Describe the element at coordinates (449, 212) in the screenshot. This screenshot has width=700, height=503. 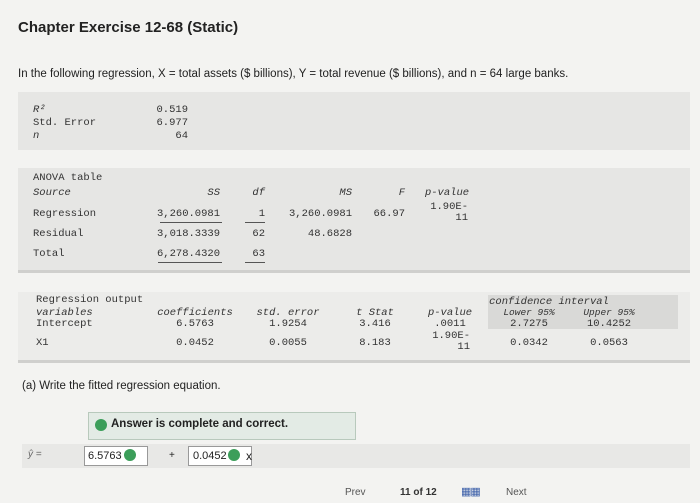
I see `anova-cell: 1.90E-11` at that location.